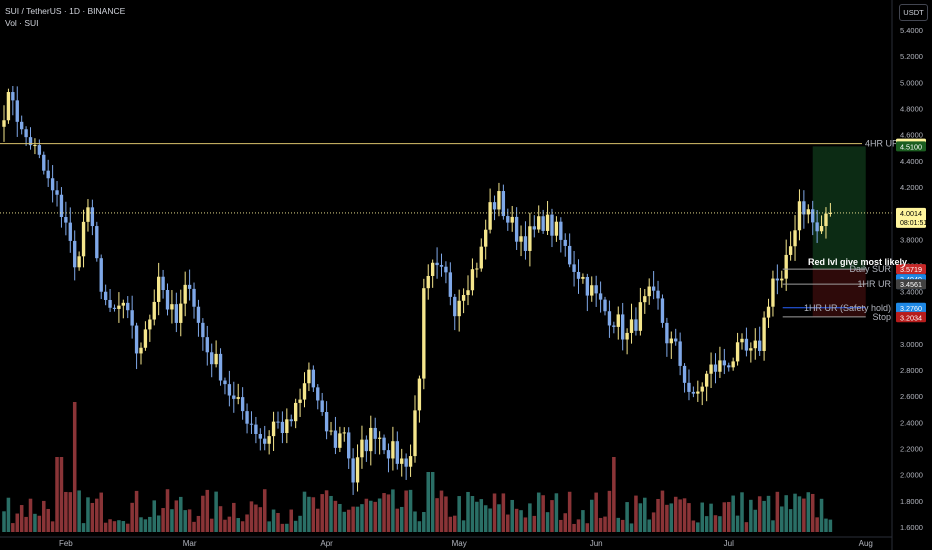 Image resolution: width=932 pixels, height=550 pixels. Describe the element at coordinates (874, 284) in the screenshot. I see `price-line-label: 1HR UR` at that location.